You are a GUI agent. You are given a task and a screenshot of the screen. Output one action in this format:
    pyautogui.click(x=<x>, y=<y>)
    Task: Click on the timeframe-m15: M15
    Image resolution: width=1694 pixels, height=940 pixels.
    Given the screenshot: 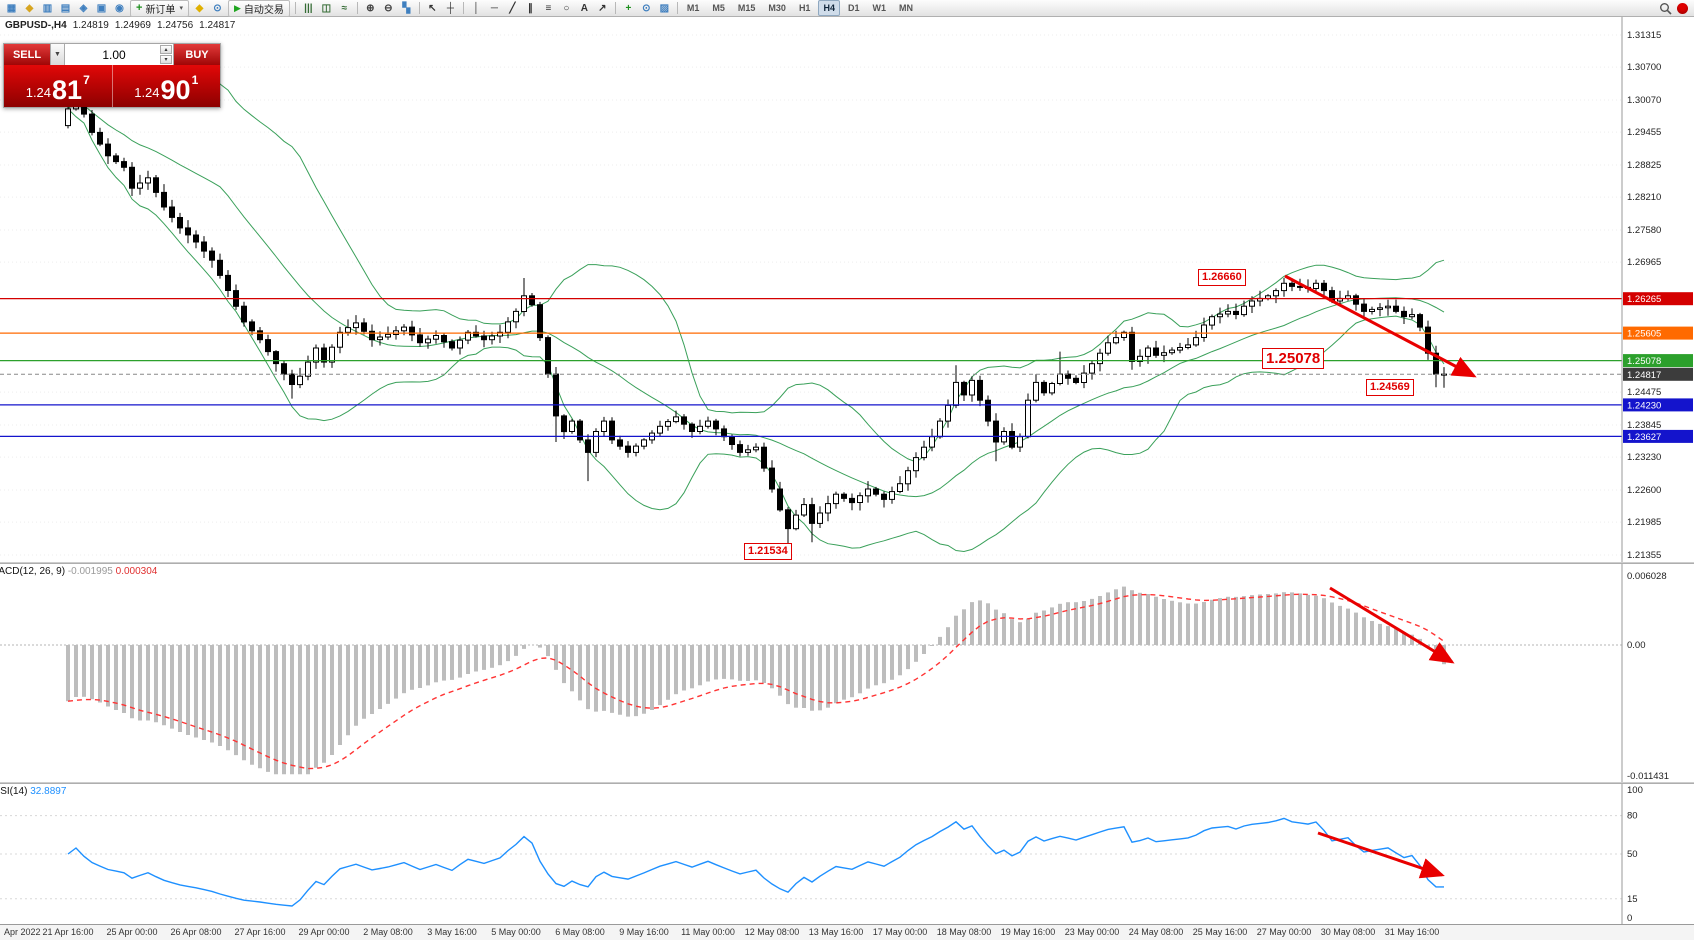 What is the action you would take?
    pyautogui.click(x=746, y=8)
    